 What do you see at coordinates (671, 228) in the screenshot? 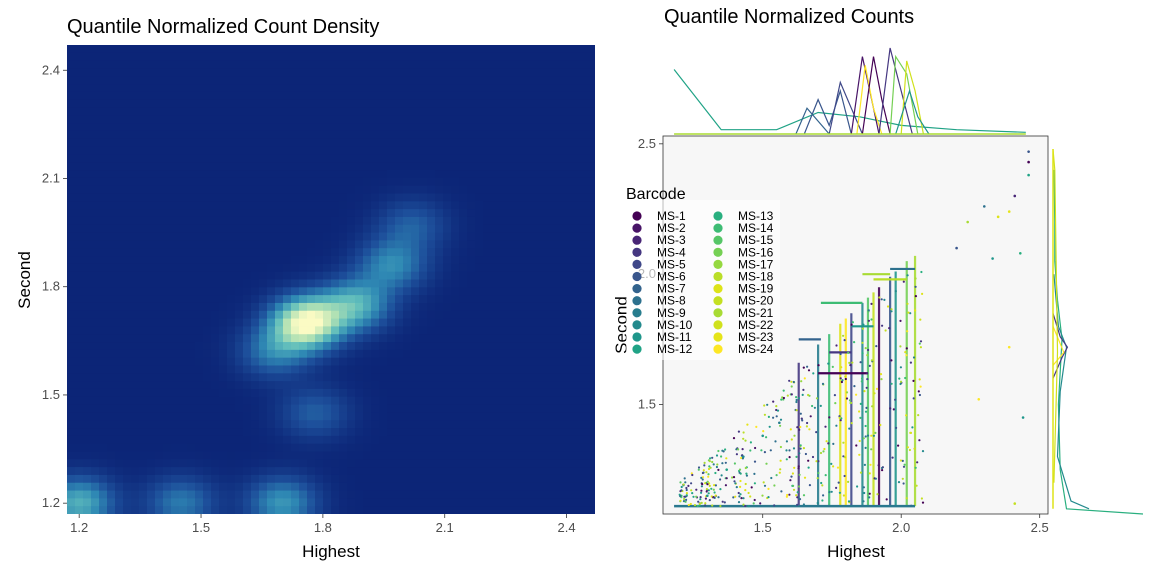
I see `legend-label: MS-2` at bounding box center [671, 228].